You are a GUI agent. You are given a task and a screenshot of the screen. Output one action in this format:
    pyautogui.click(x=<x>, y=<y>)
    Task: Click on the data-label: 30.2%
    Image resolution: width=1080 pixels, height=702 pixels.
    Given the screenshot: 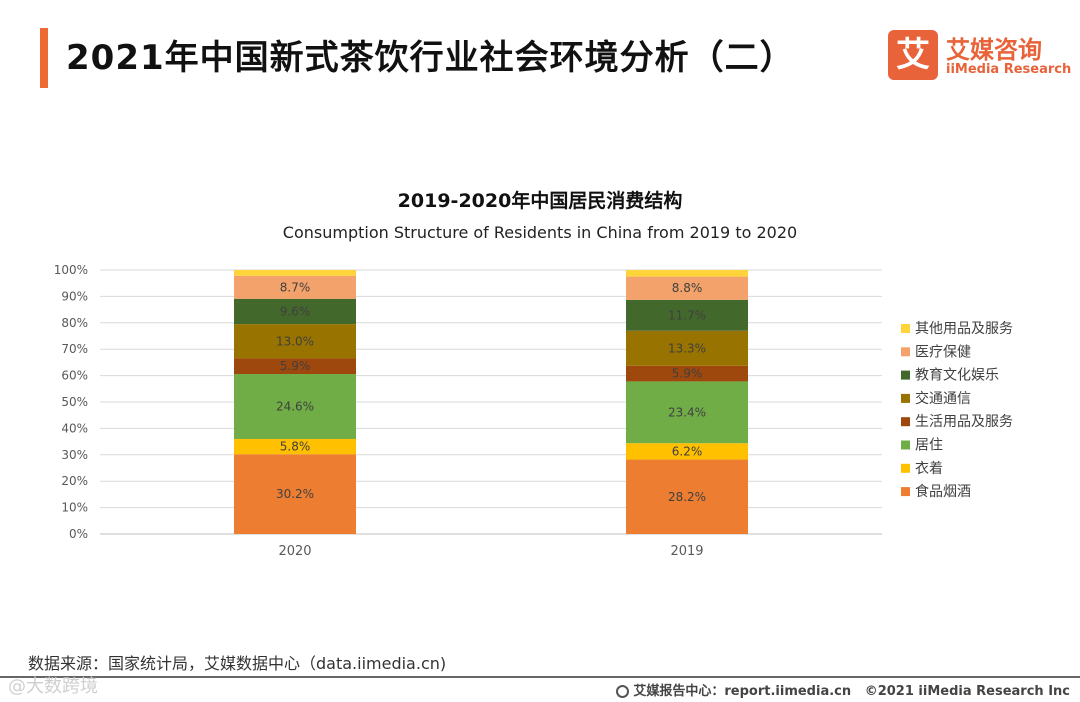 What is the action you would take?
    pyautogui.click(x=295, y=494)
    